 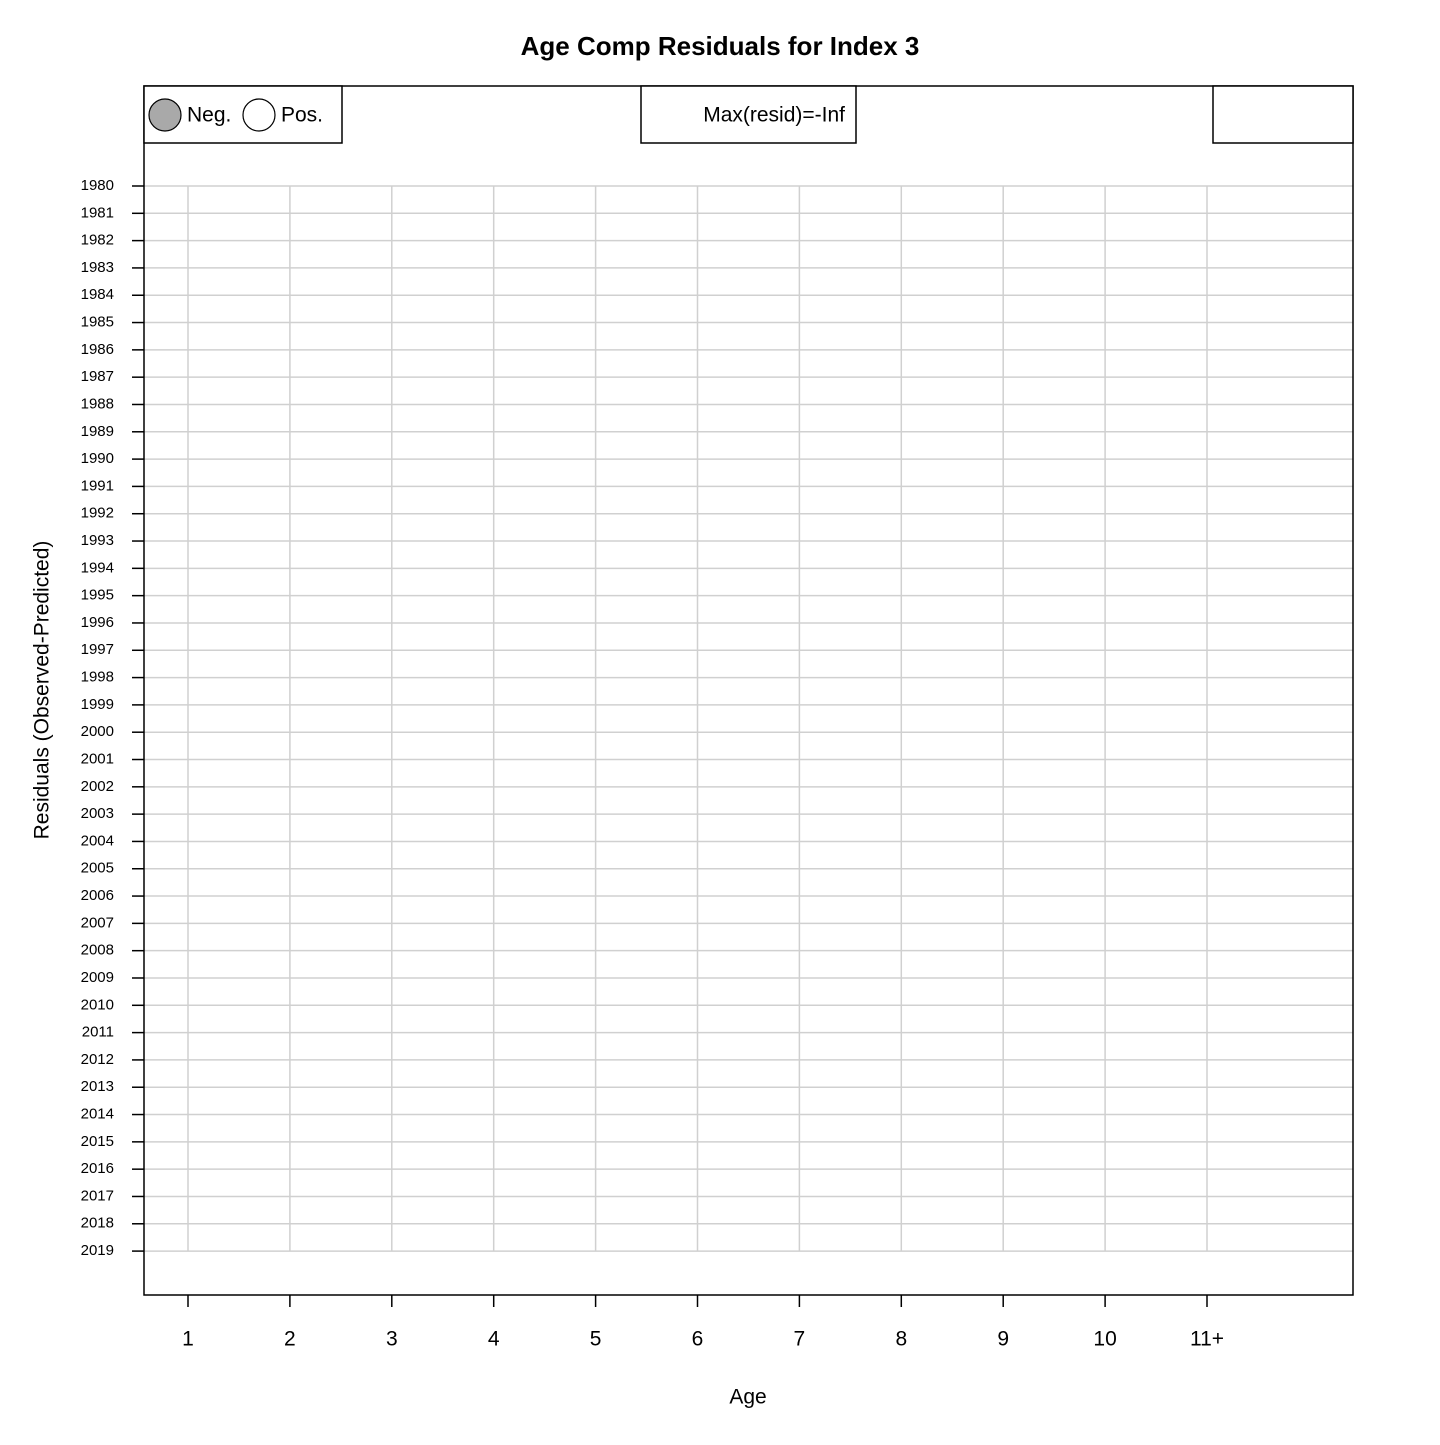 I want to click on y-tick-label: 2003, so click(x=97, y=813).